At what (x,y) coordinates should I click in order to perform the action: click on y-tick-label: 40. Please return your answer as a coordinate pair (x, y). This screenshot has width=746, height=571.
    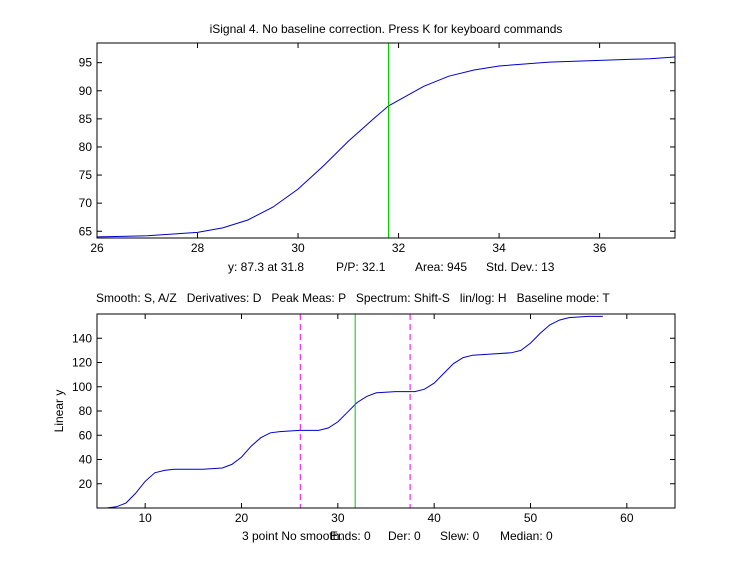
    Looking at the image, I should click on (86, 460).